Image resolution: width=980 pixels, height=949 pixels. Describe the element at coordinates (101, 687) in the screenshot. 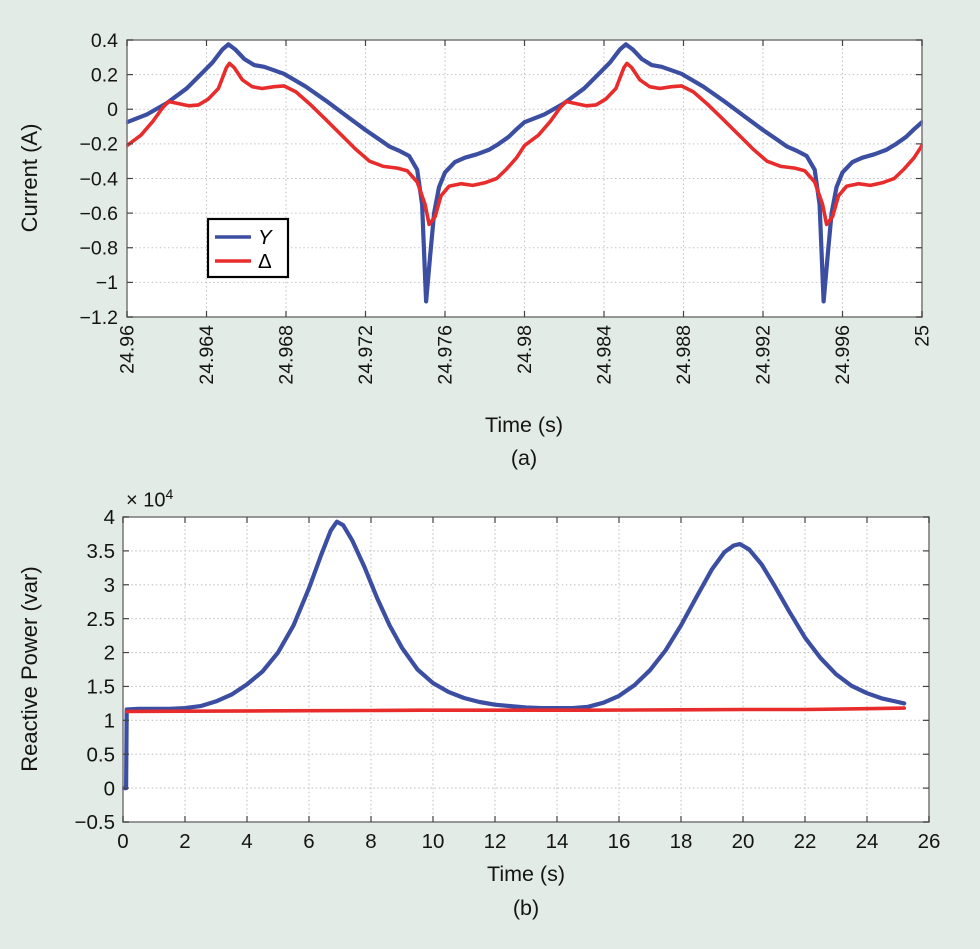

I see `svg-text: 1.5` at that location.